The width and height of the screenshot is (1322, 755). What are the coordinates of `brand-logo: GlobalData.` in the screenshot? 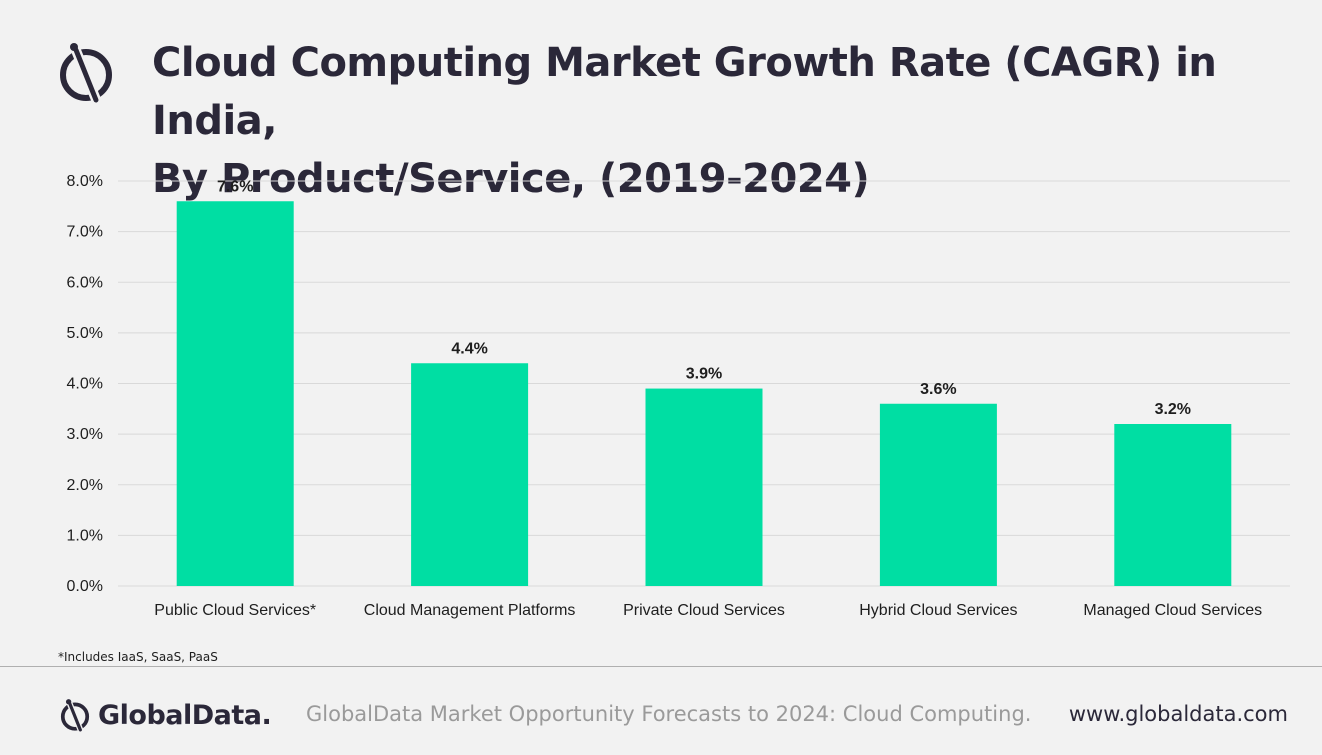 It's located at (165, 715).